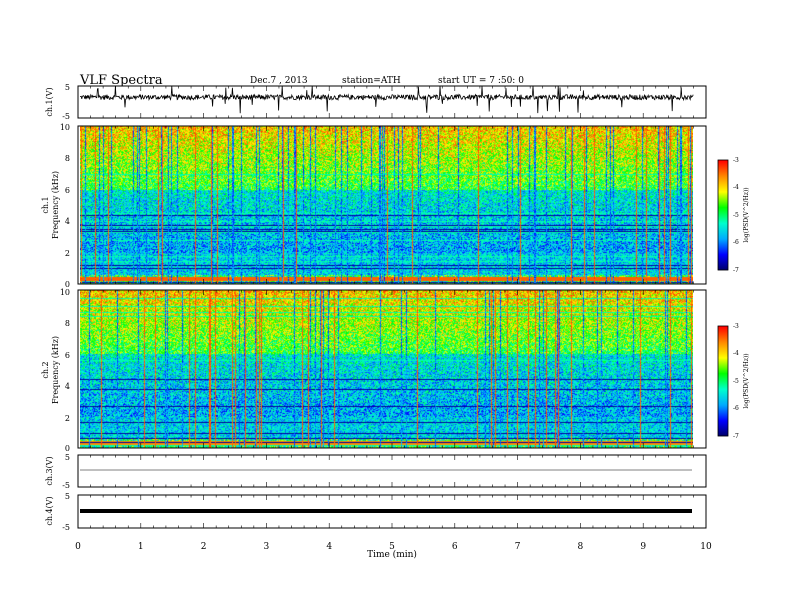  I want to click on ch2-spectrogram-ylabel: ch.2, so click(45, 369).